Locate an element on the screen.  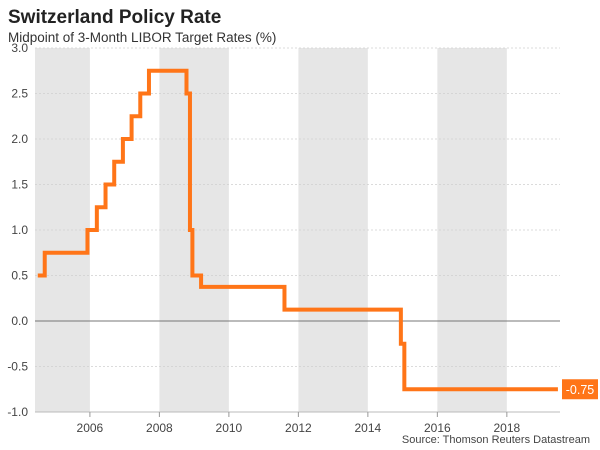
y-tick-label: 1.0 is located at coordinates (19, 230).